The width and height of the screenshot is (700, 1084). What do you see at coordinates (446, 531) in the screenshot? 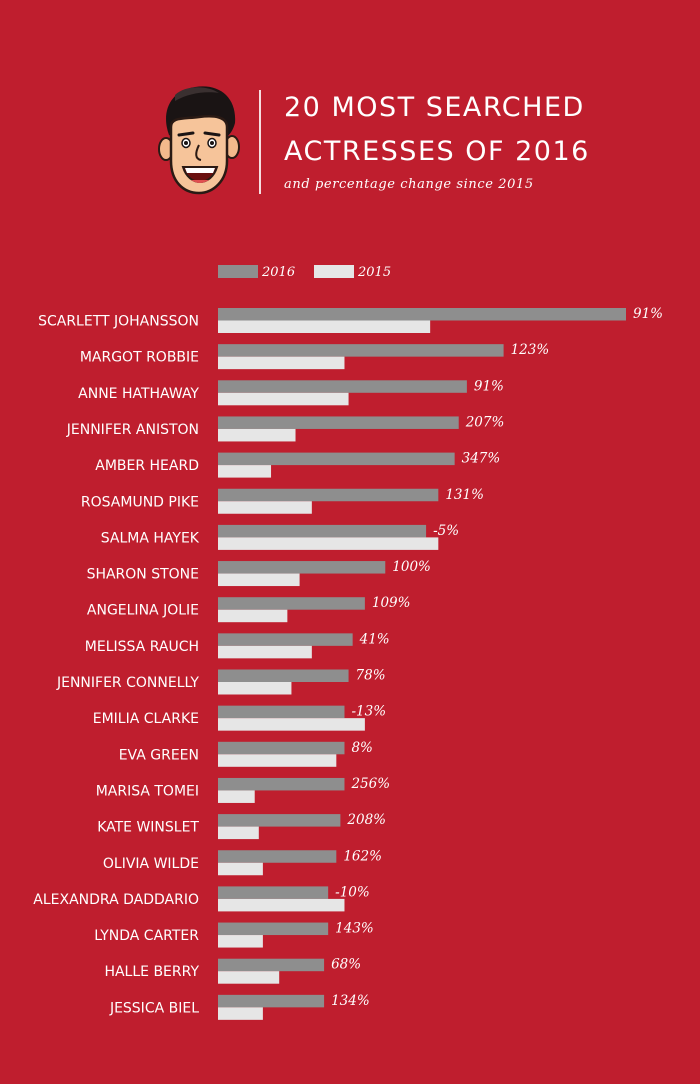
I see `data-label: -5%` at bounding box center [446, 531].